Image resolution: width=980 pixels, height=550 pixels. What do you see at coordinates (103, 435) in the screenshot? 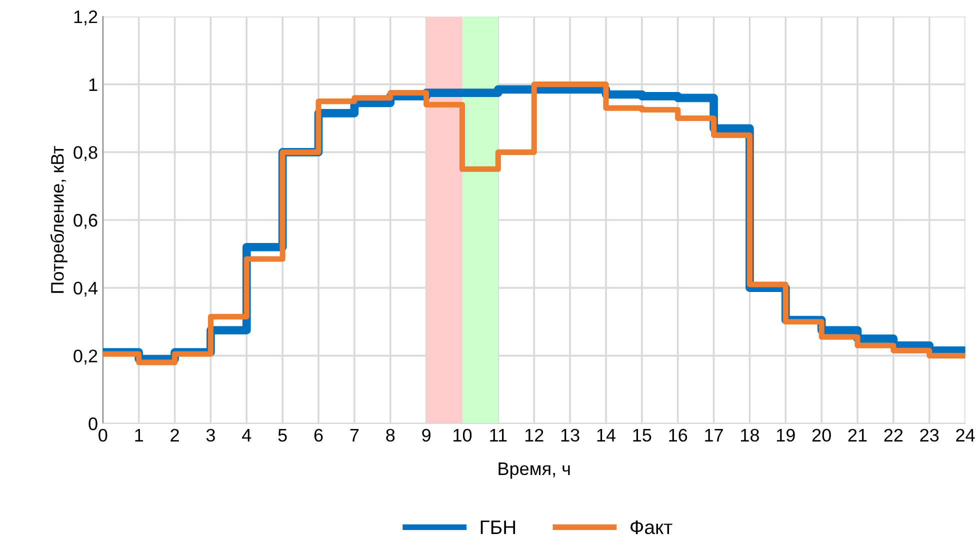
I see `x-tick-label: 0` at bounding box center [103, 435].